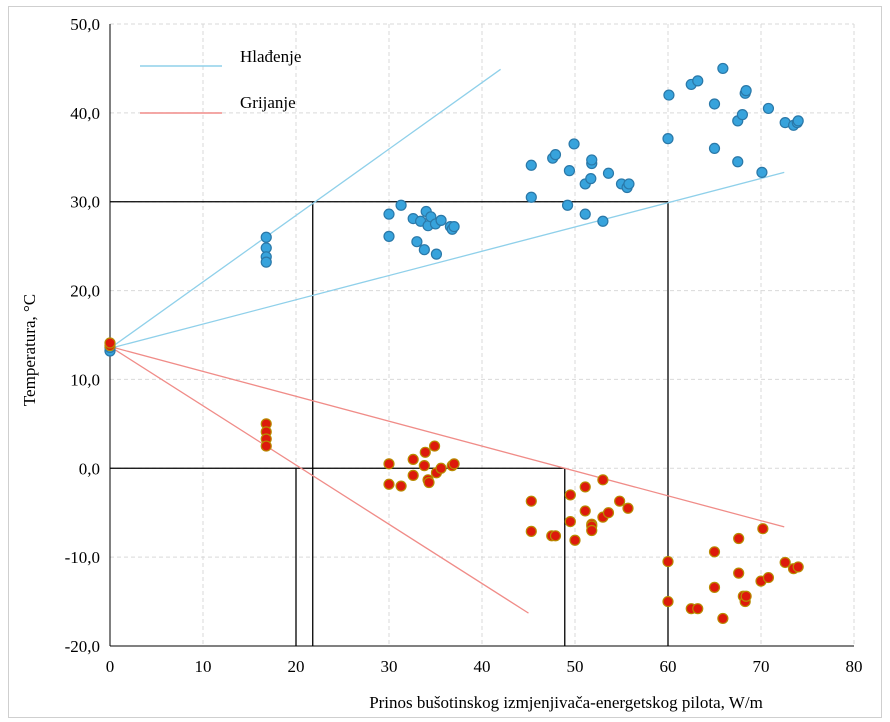 This screenshot has width=890, height=722. I want to click on y-axis-title: Temperatura, °C, so click(29, 350).